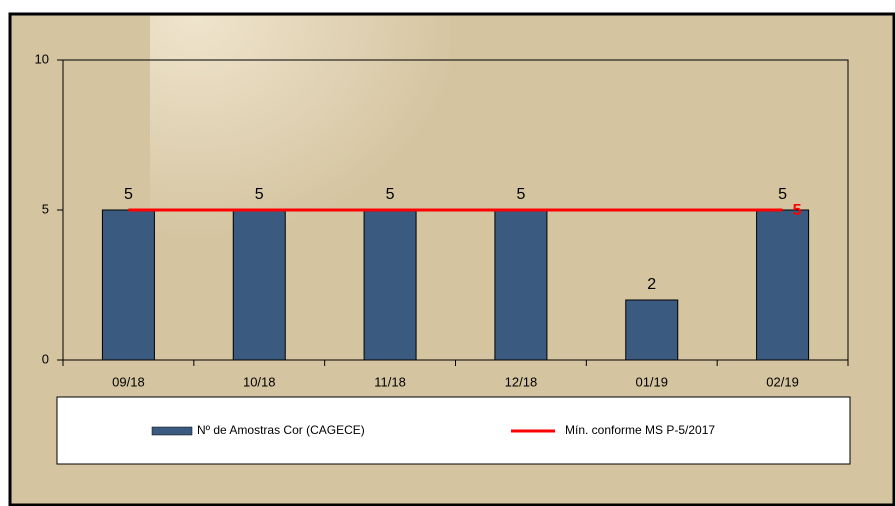  I want to click on legend-swatch, so click(172, 431).